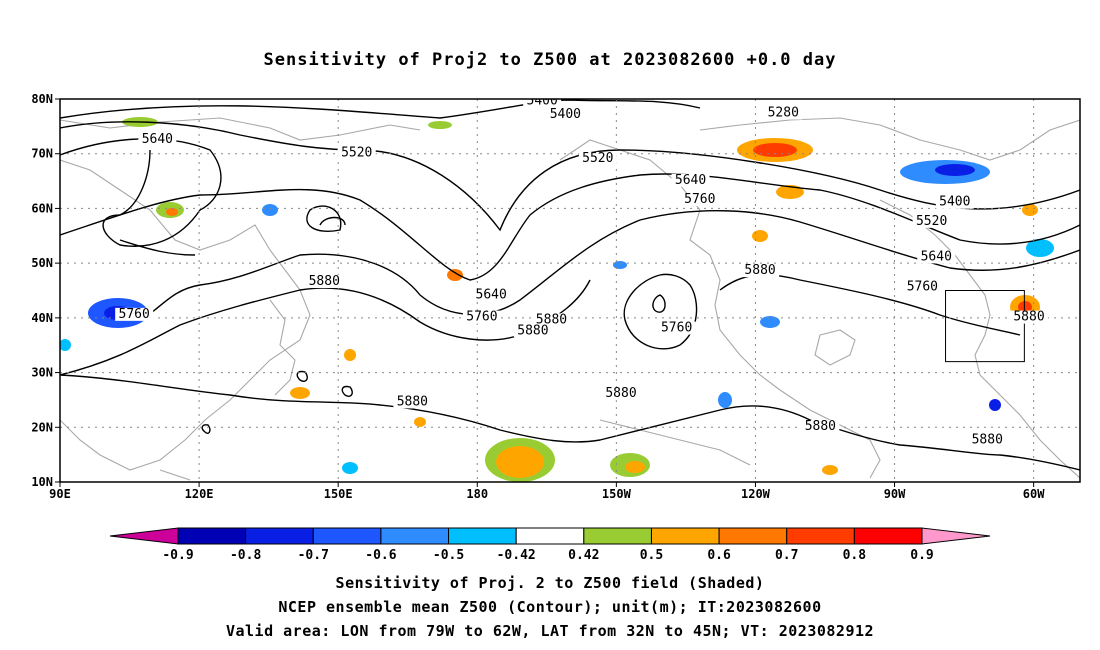 This screenshot has height=650, width=1100. Describe the element at coordinates (42, 318) in the screenshot. I see `lat-tick-label: 40N` at that location.